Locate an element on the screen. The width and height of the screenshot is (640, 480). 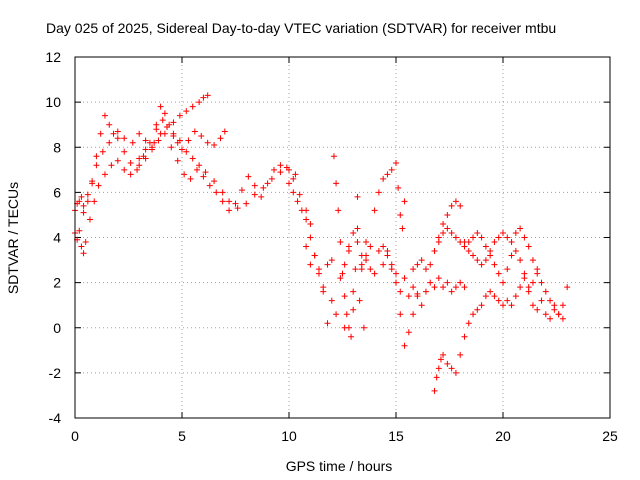
y-tick-label: 4 is located at coordinates (57, 238).